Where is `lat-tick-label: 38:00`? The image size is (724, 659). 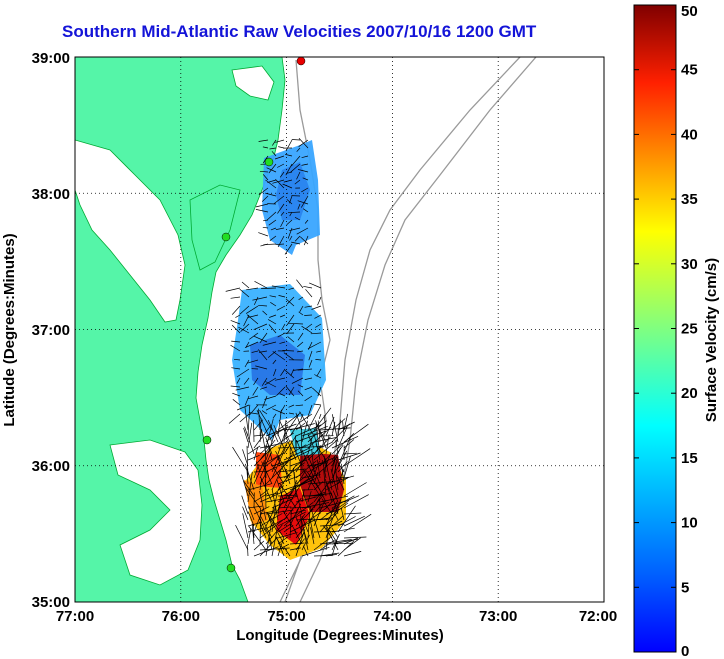
lat-tick-label: 38:00 is located at coordinates (51, 194).